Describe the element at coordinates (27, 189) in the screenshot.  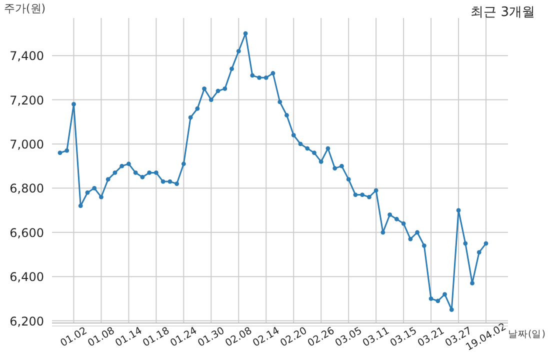
I see `y-tick-label: 6,800` at that location.